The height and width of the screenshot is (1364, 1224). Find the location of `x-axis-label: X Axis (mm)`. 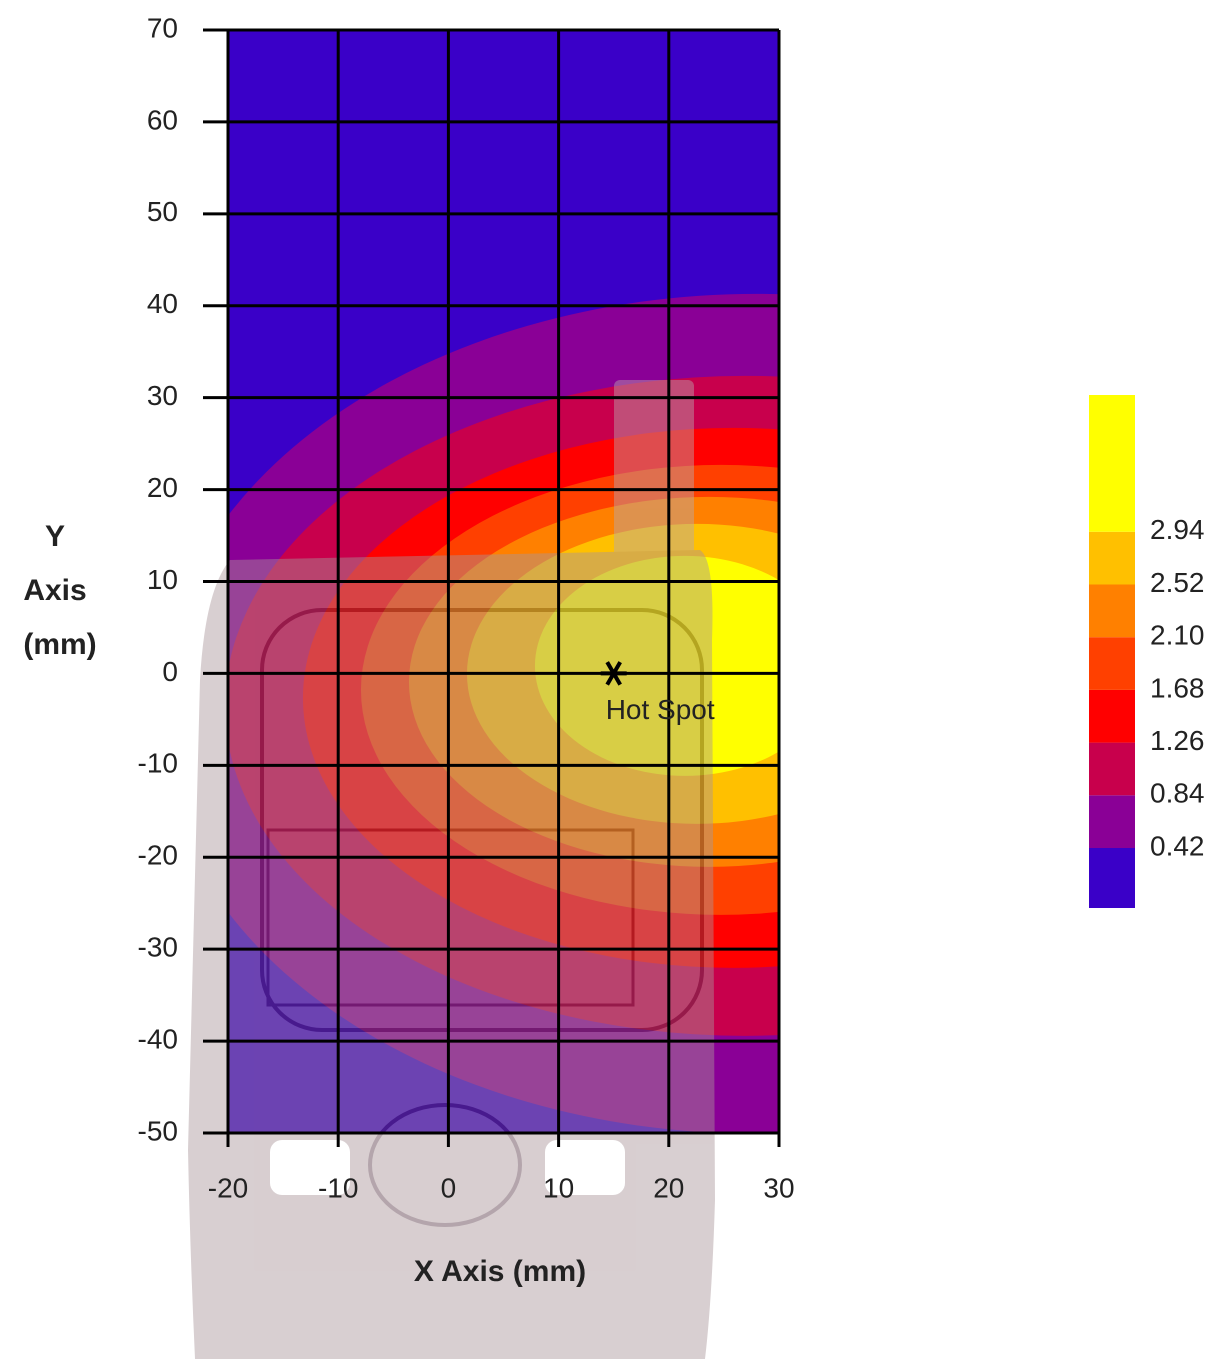

x-axis-label: X Axis (mm) is located at coordinates (500, 1271).